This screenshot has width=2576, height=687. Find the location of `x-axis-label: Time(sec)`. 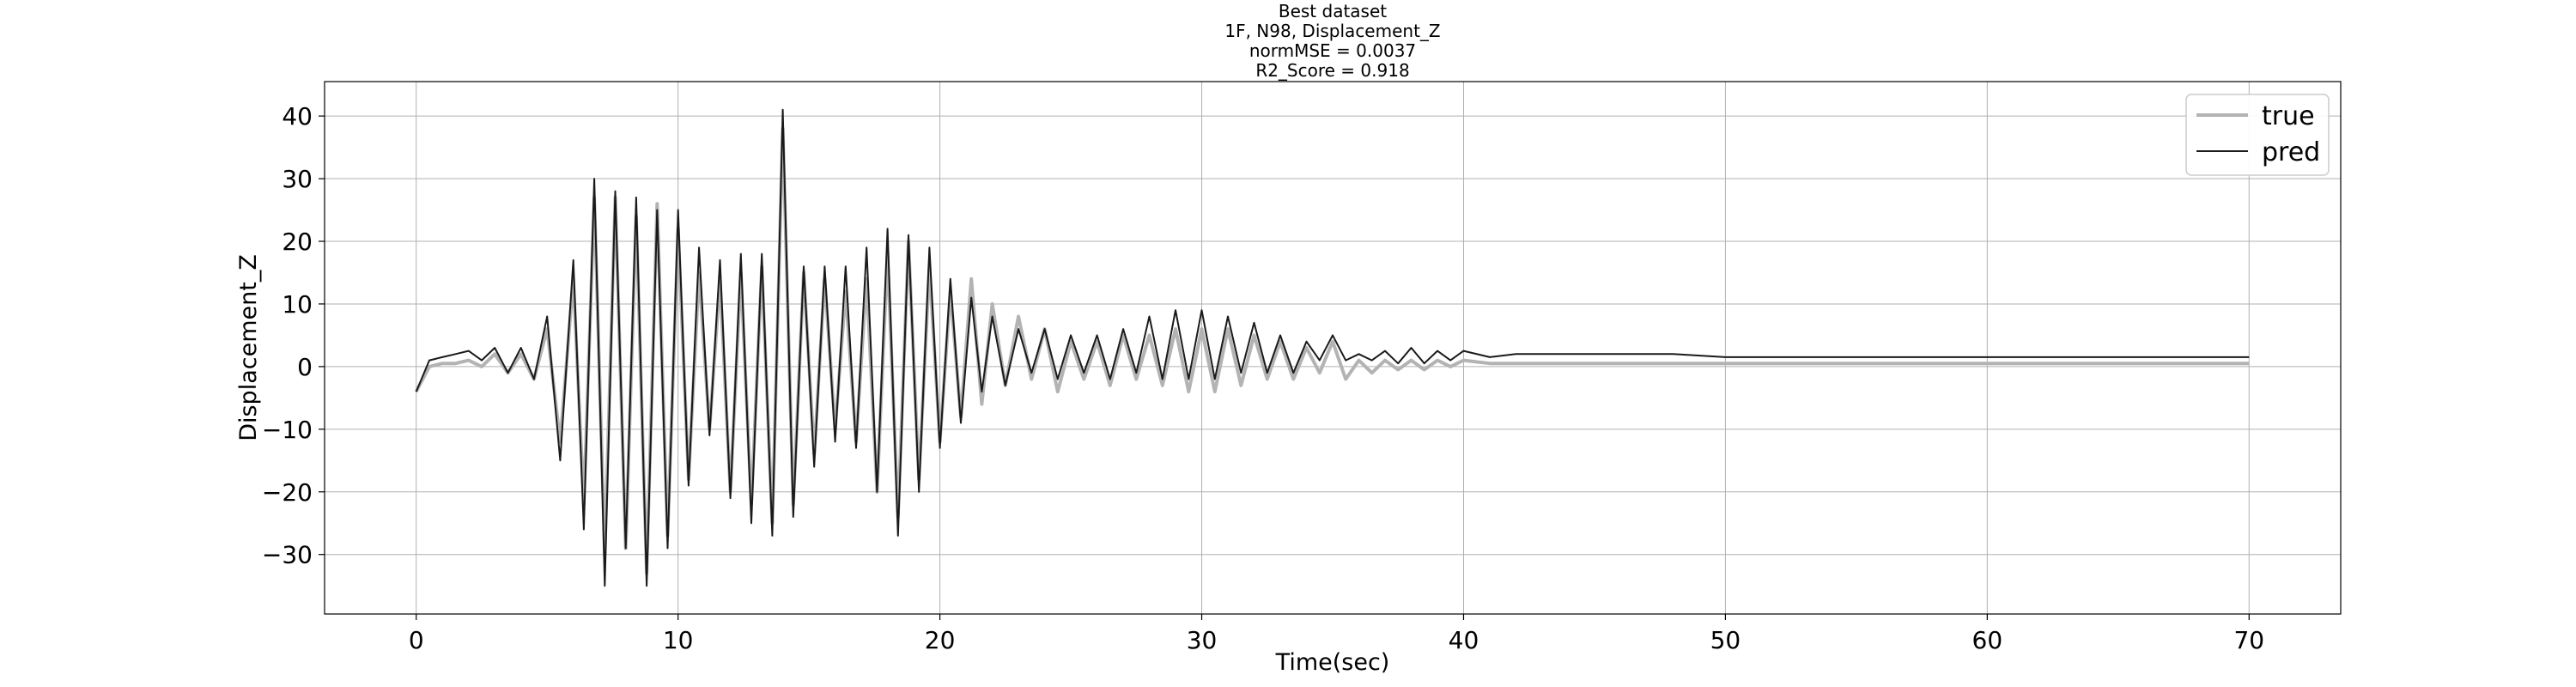

x-axis-label: Time(sec) is located at coordinates (1332, 662).